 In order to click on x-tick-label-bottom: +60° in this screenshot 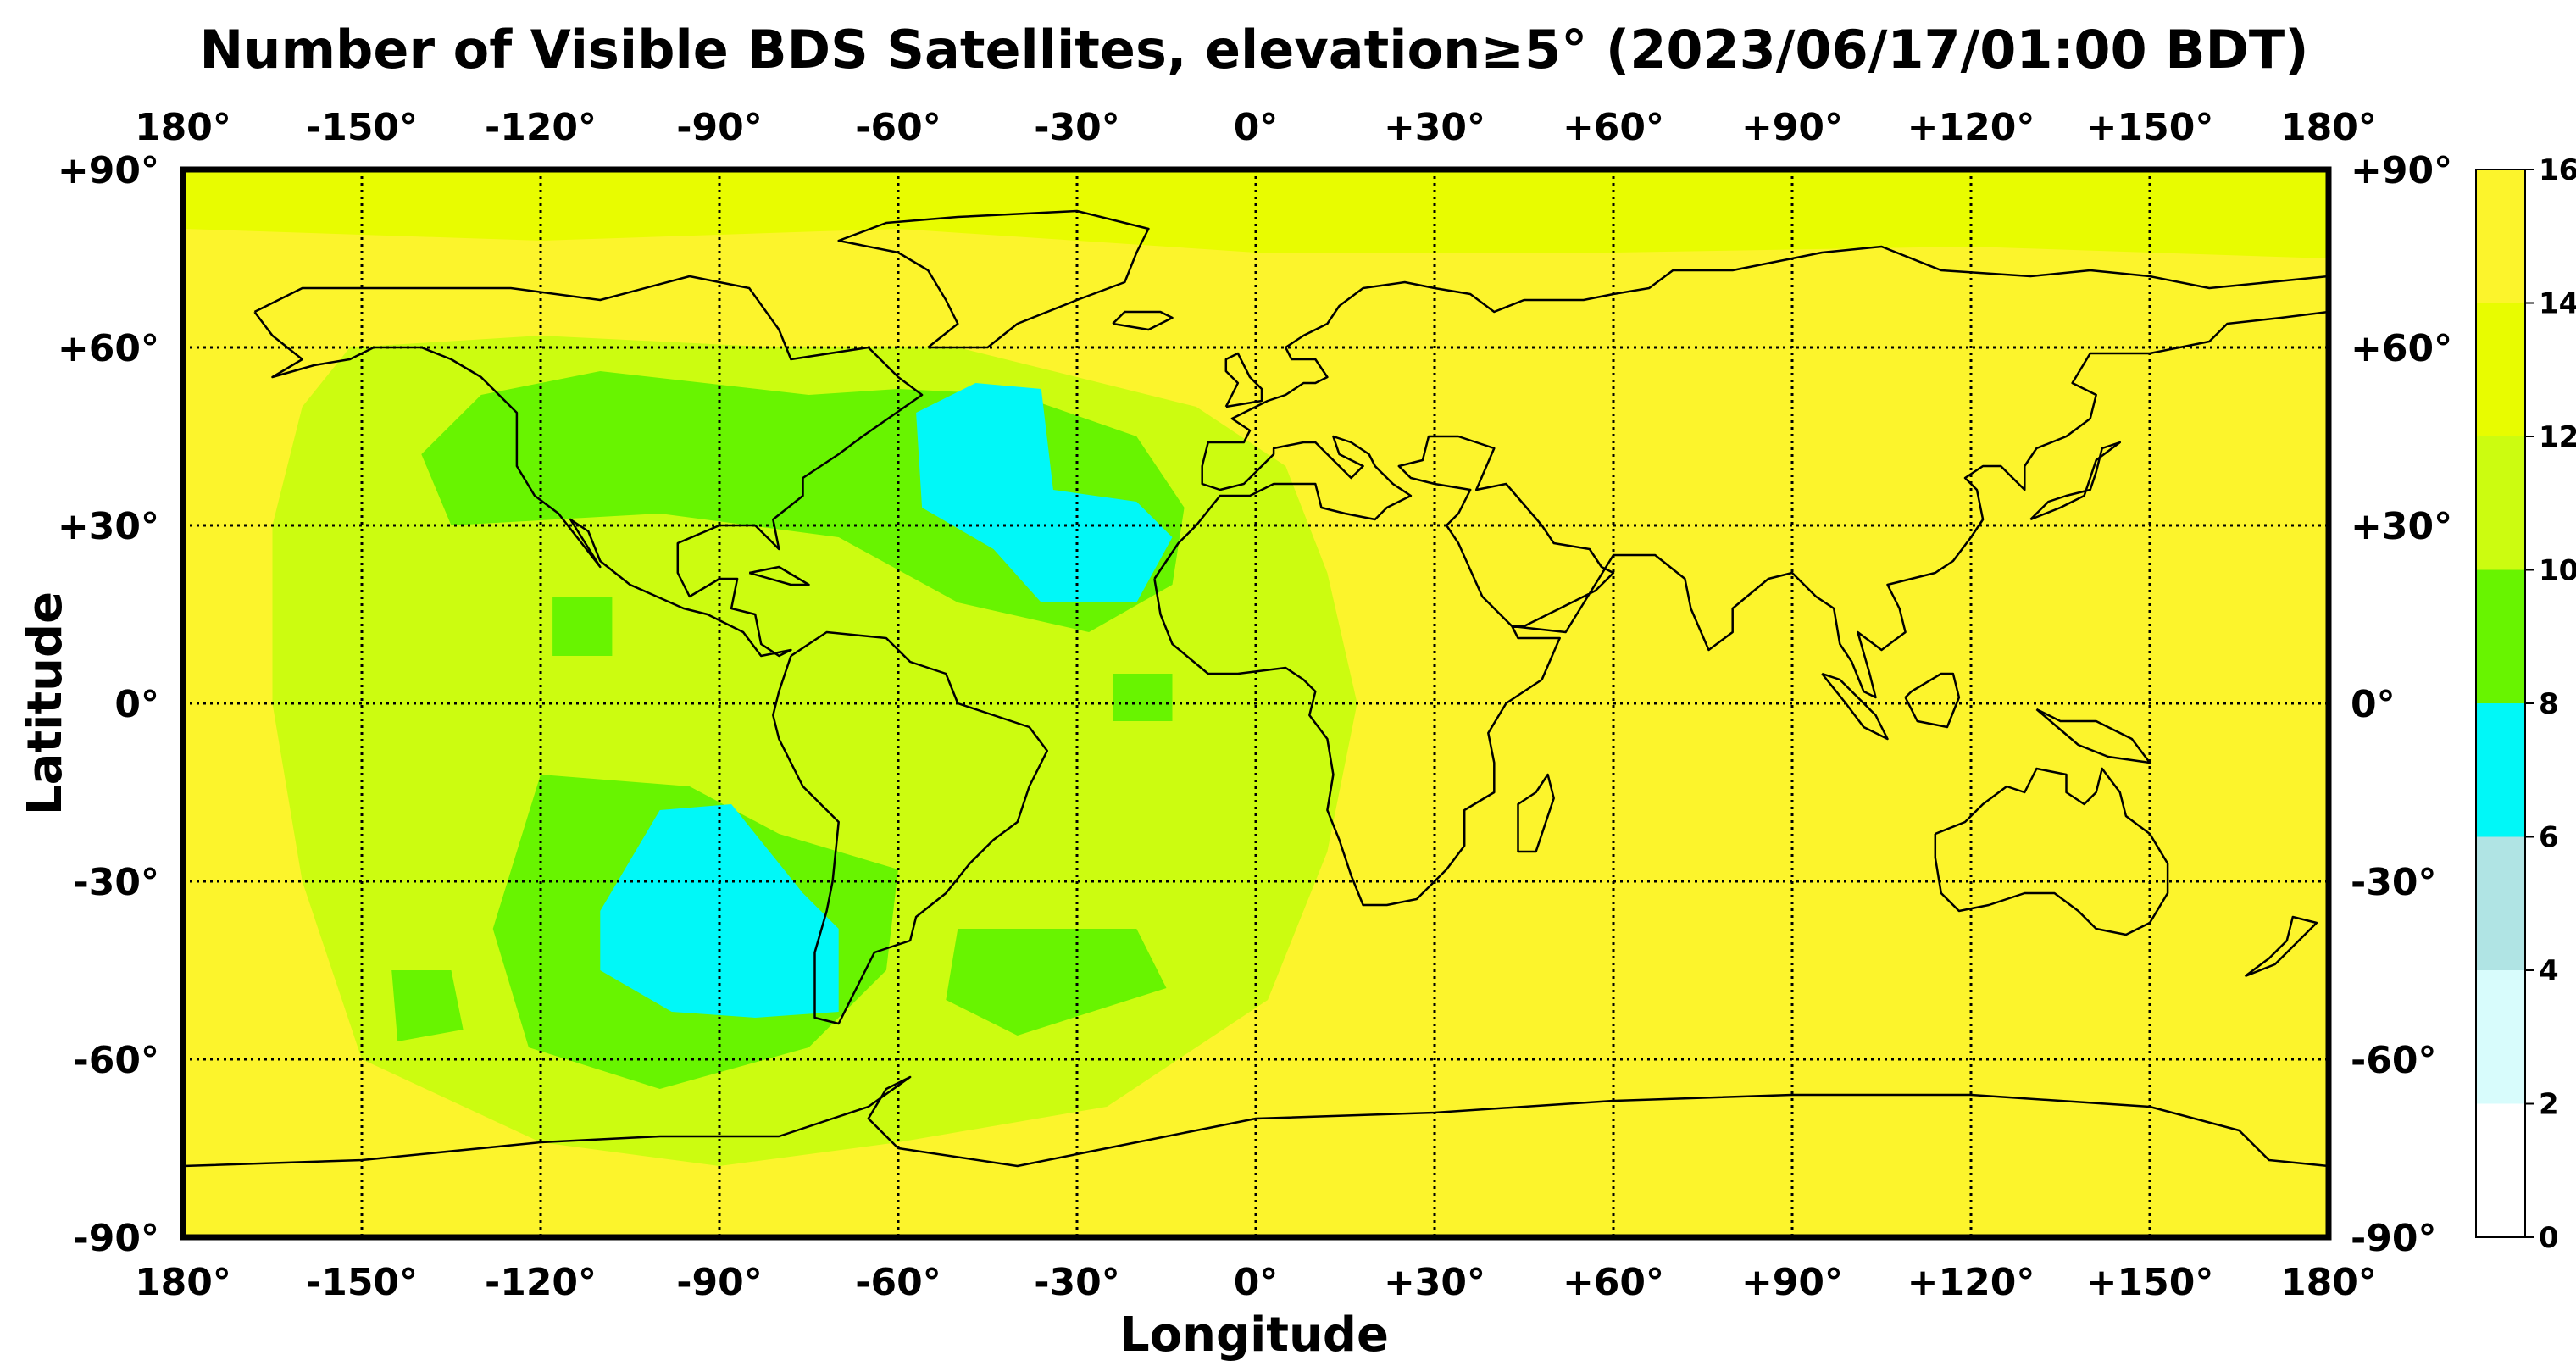, I will do `click(1613, 1282)`.